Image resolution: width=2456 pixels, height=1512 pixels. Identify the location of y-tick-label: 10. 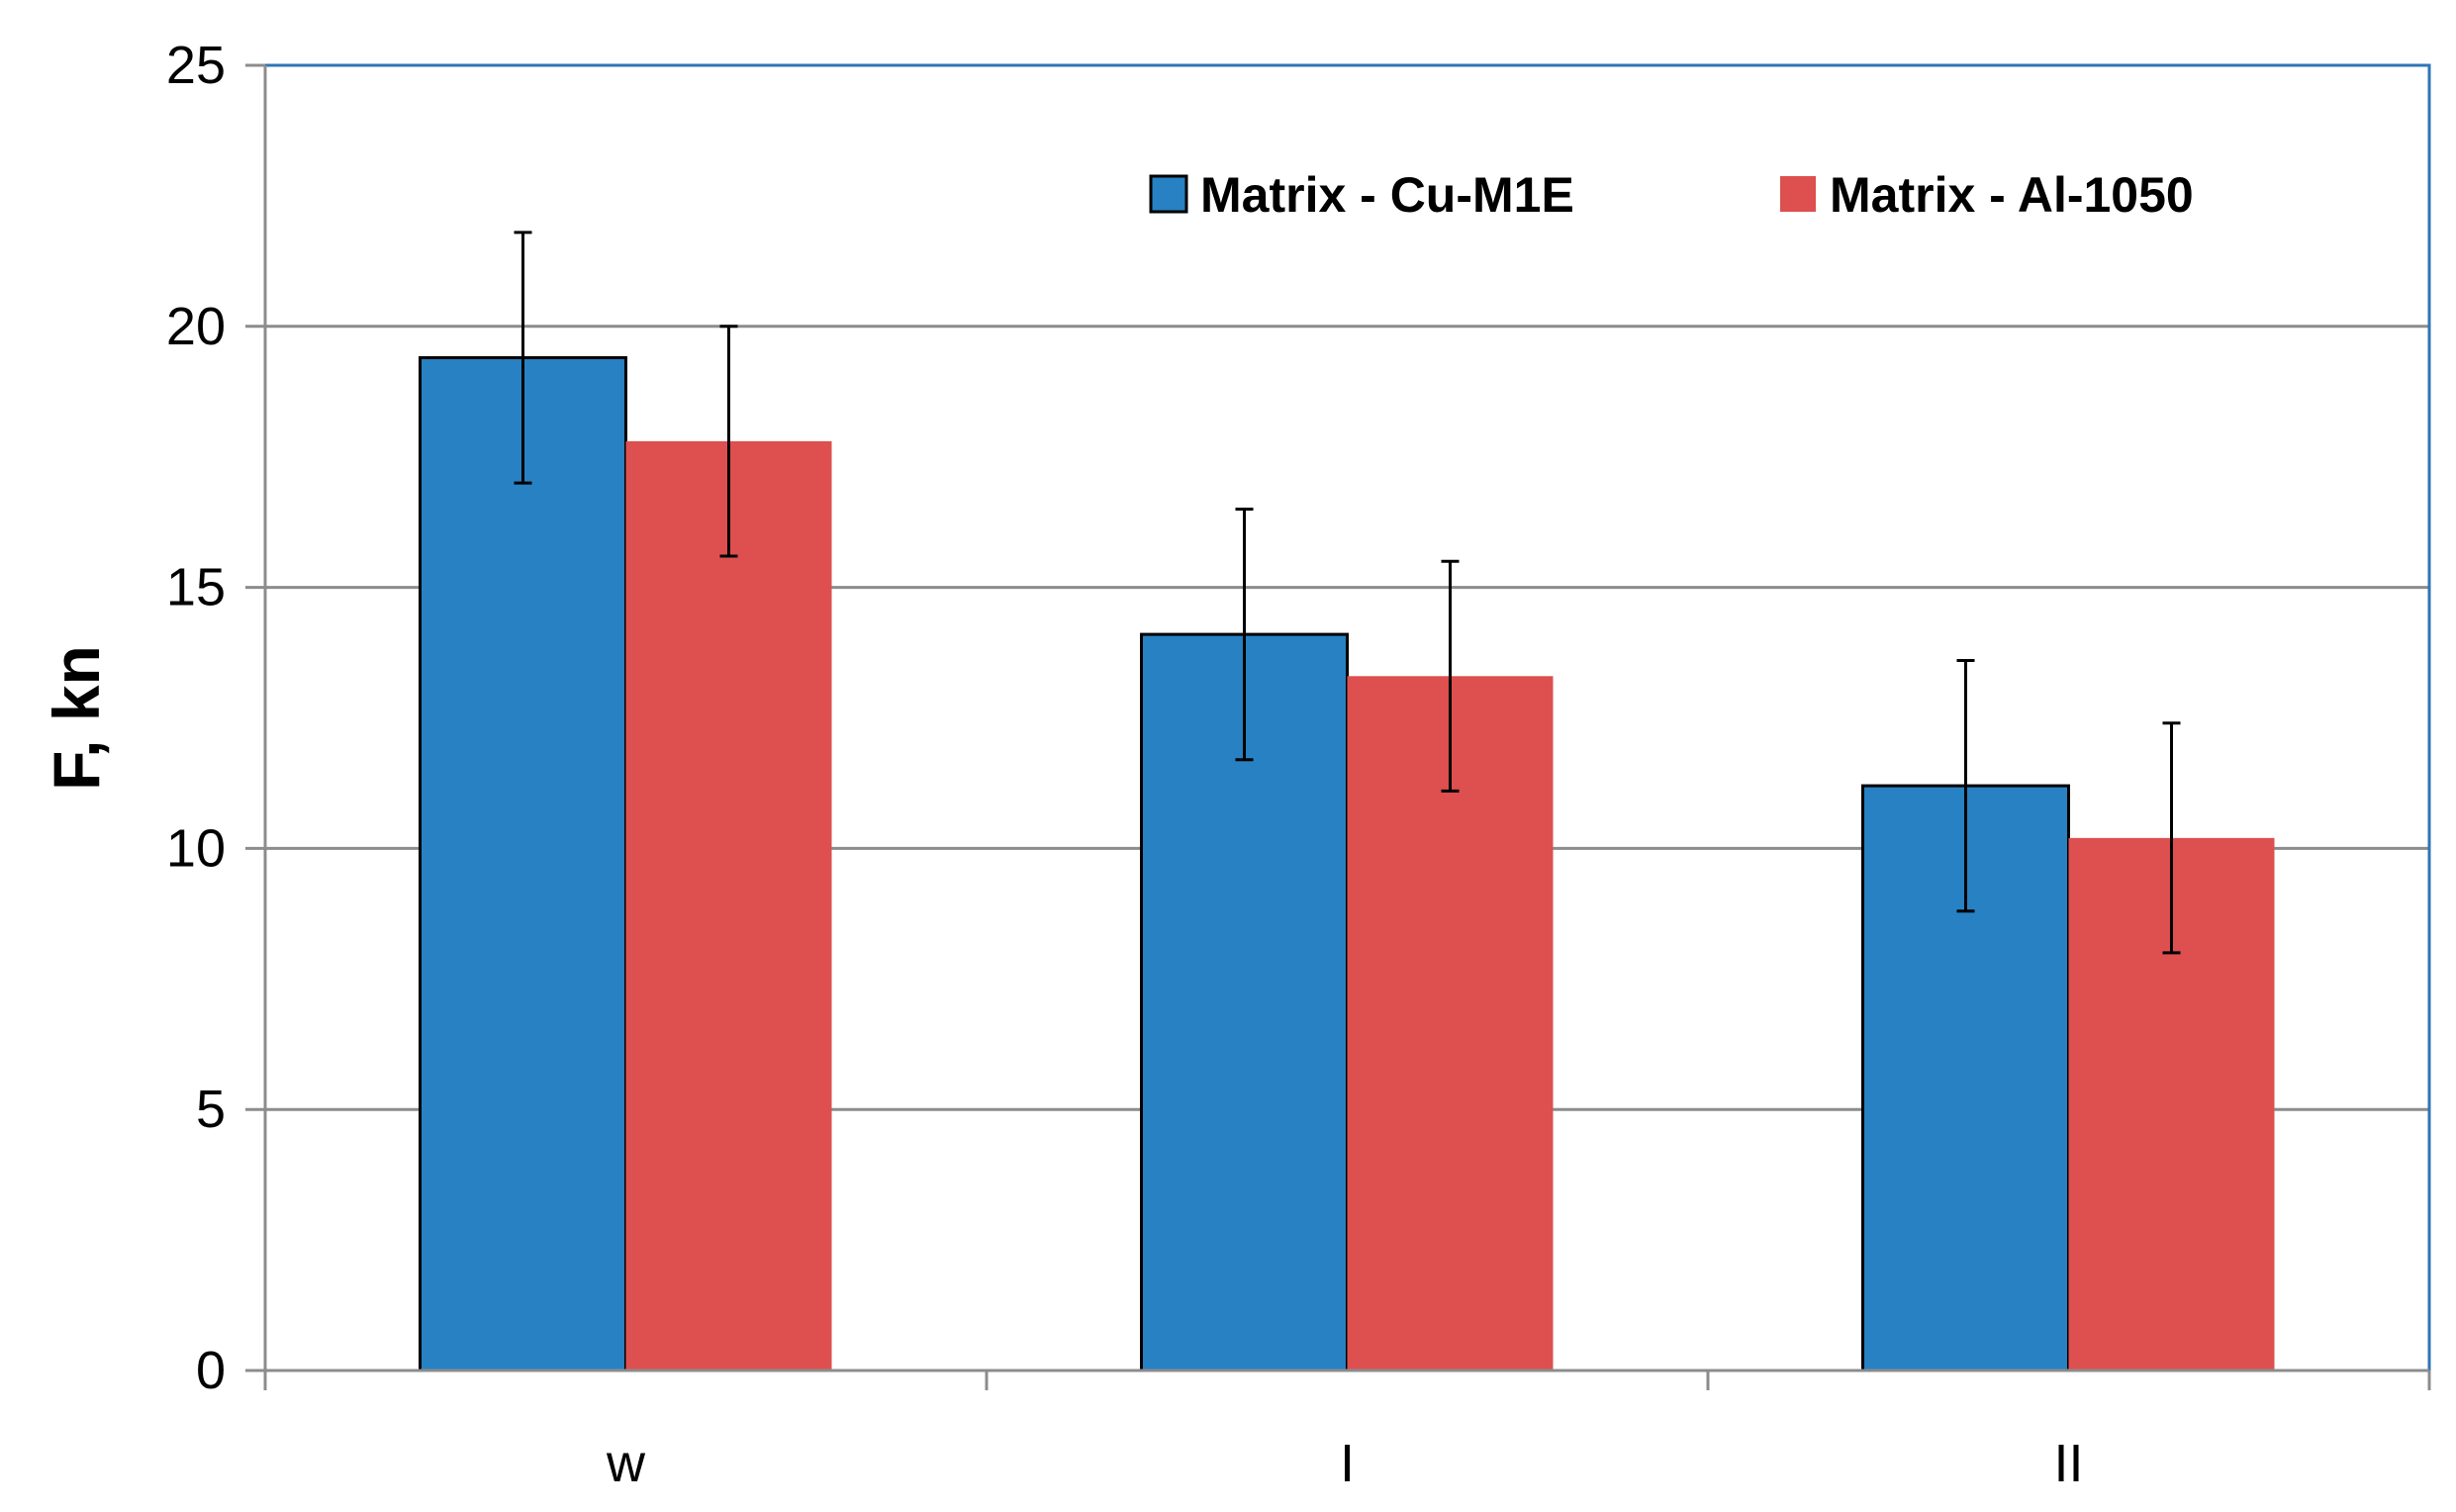
(196, 848).